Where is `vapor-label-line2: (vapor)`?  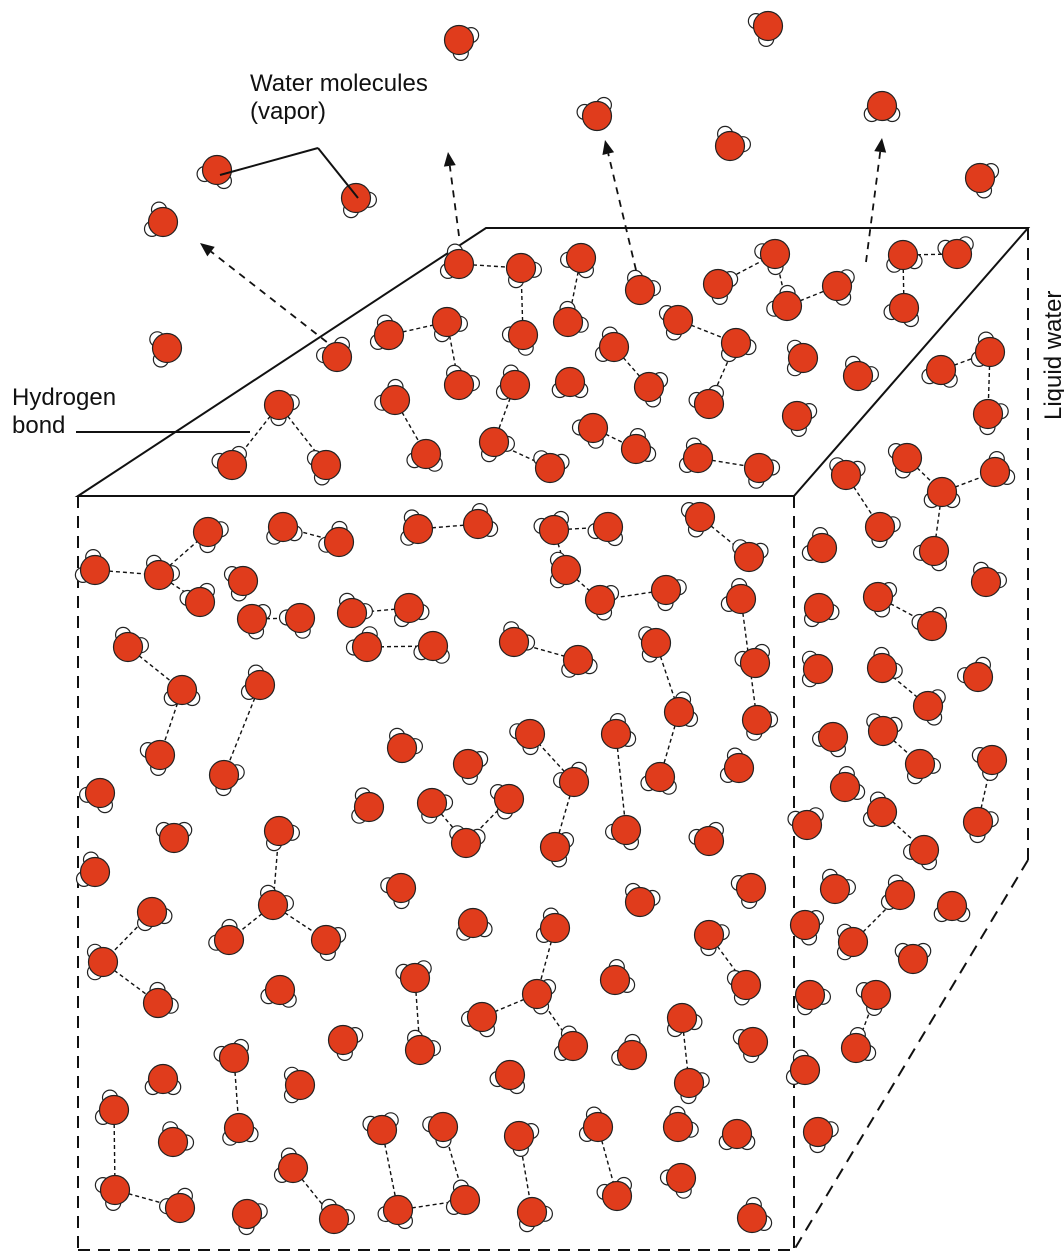
vapor-label-line2: (vapor) is located at coordinates (288, 111).